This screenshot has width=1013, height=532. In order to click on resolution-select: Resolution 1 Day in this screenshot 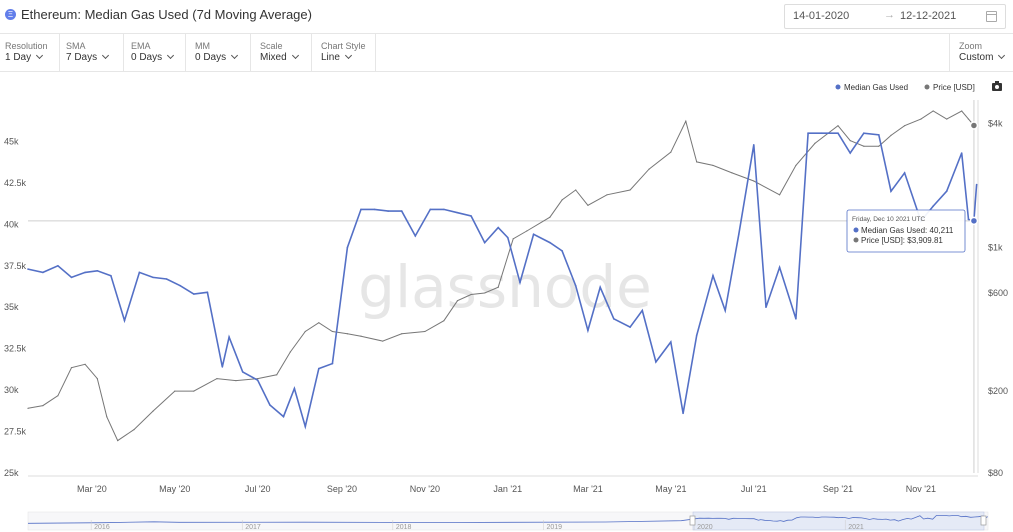, I will do `click(30, 52)`.